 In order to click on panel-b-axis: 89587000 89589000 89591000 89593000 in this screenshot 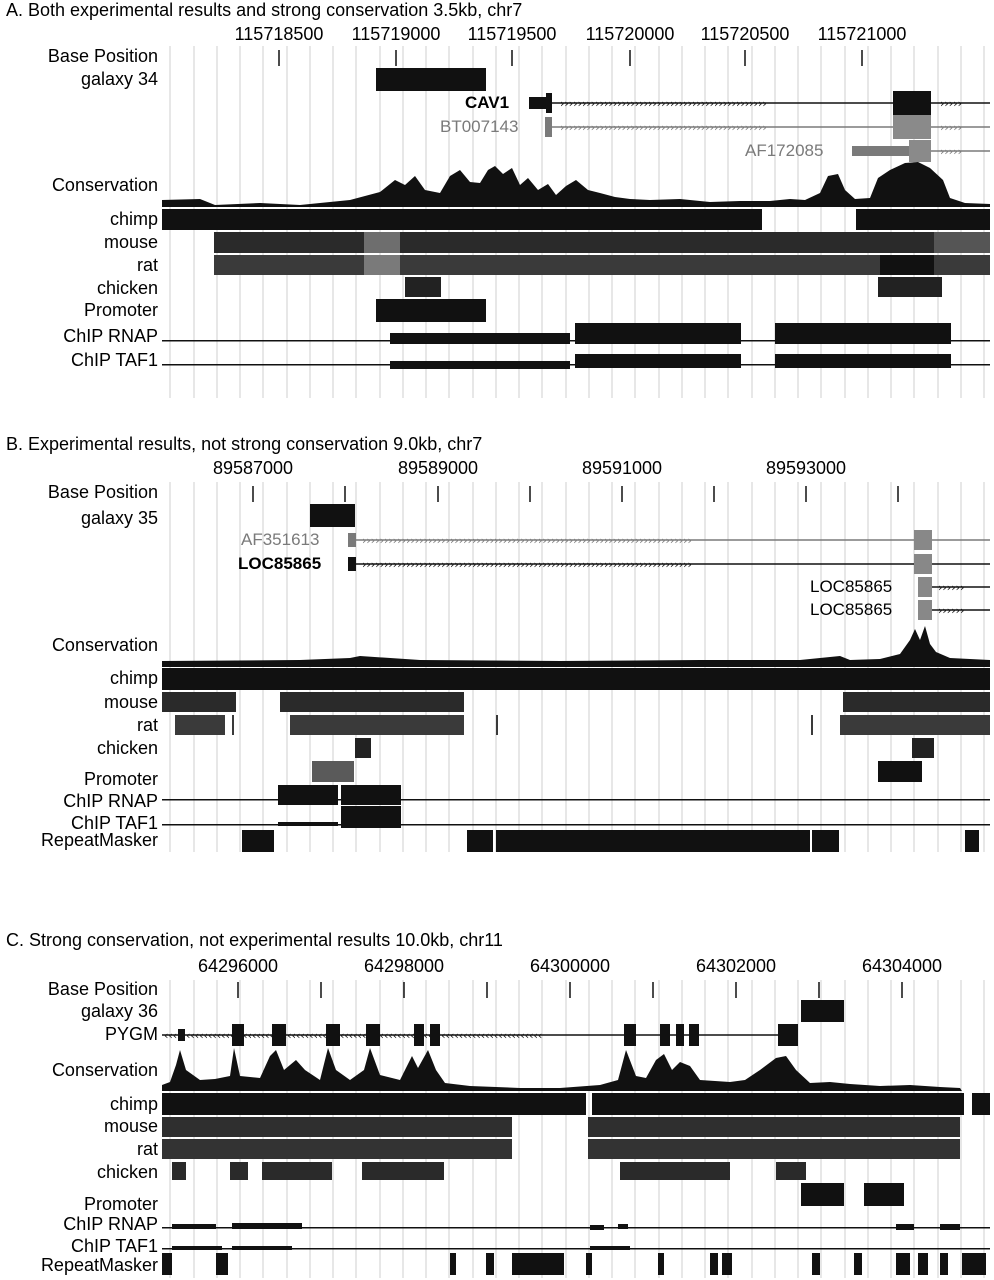, I will do `click(497, 469)`.